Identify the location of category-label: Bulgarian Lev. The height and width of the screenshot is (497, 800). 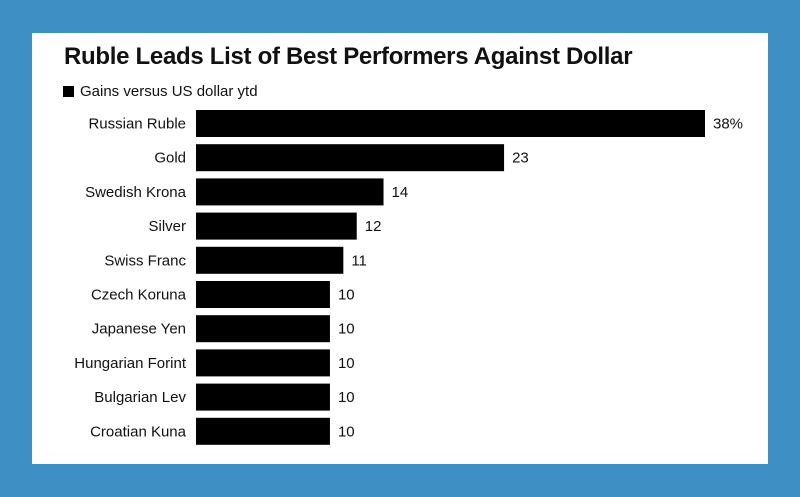
(140, 397).